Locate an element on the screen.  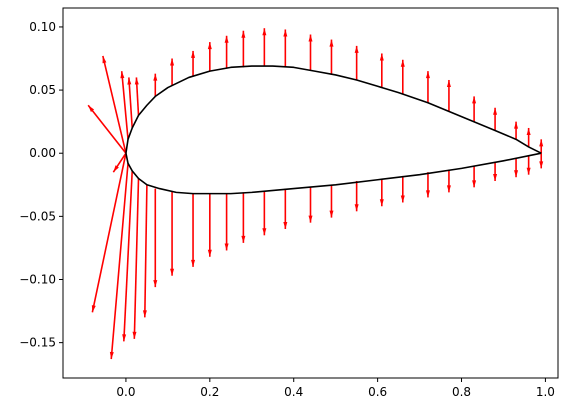
x-tick-label: 0.2 is located at coordinates (209, 392).